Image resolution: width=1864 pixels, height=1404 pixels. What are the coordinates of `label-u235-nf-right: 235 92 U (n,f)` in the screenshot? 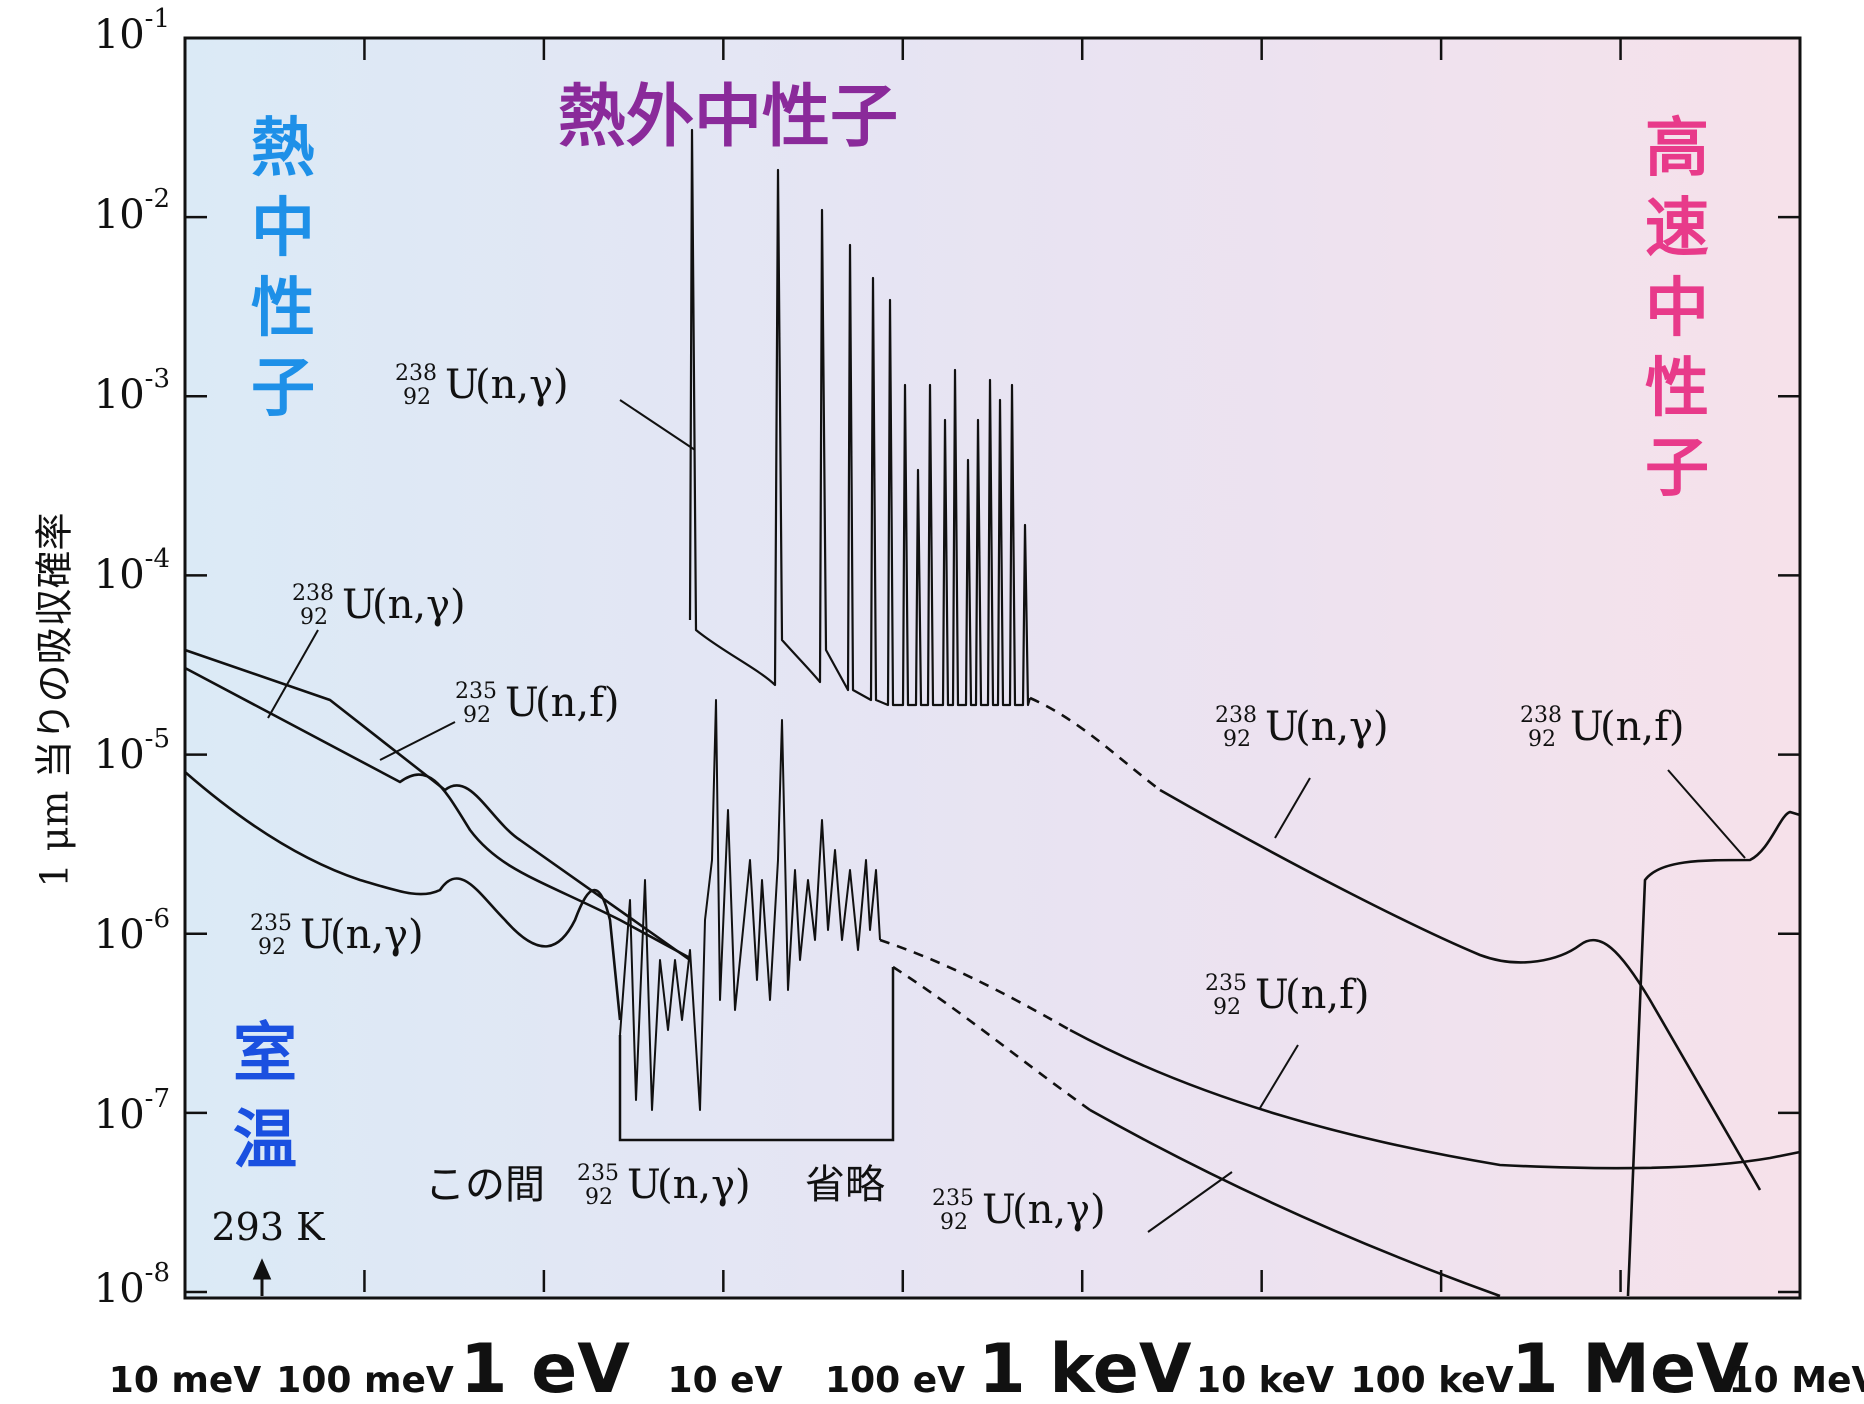 It's located at (1287, 995).